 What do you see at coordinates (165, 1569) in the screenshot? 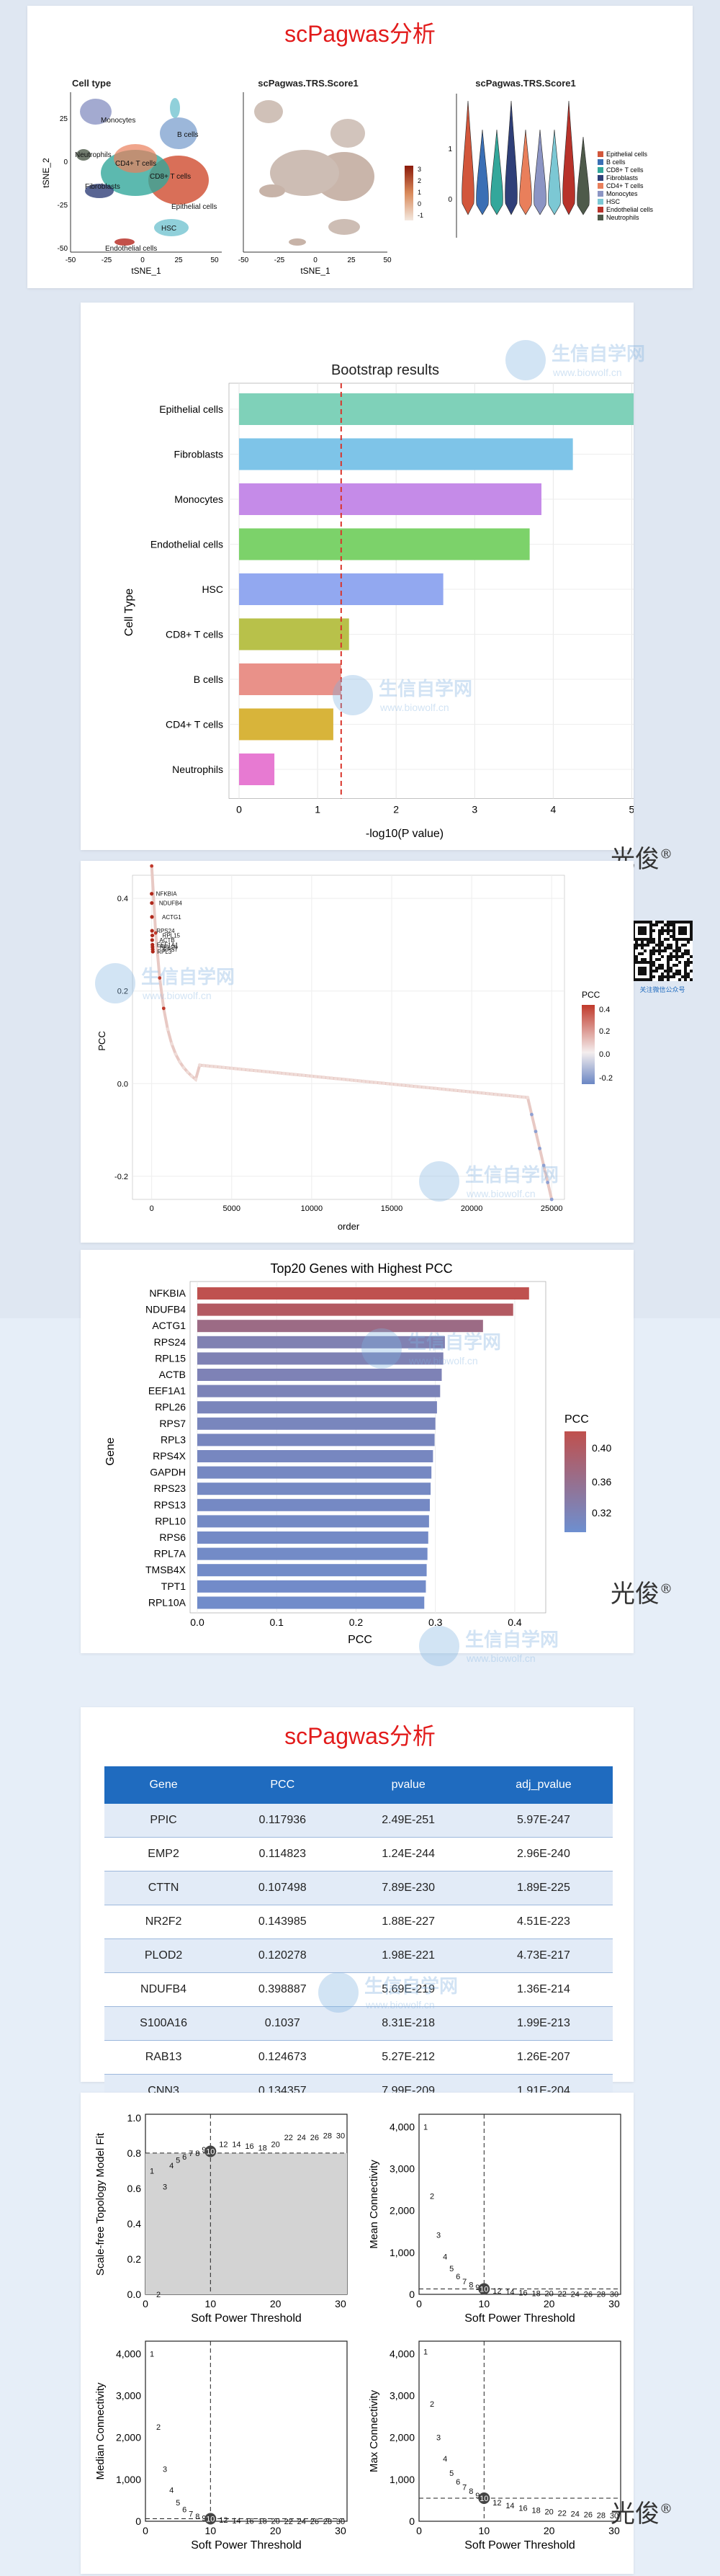
I see `top20-gene-label: TMSB4X` at bounding box center [165, 1569].